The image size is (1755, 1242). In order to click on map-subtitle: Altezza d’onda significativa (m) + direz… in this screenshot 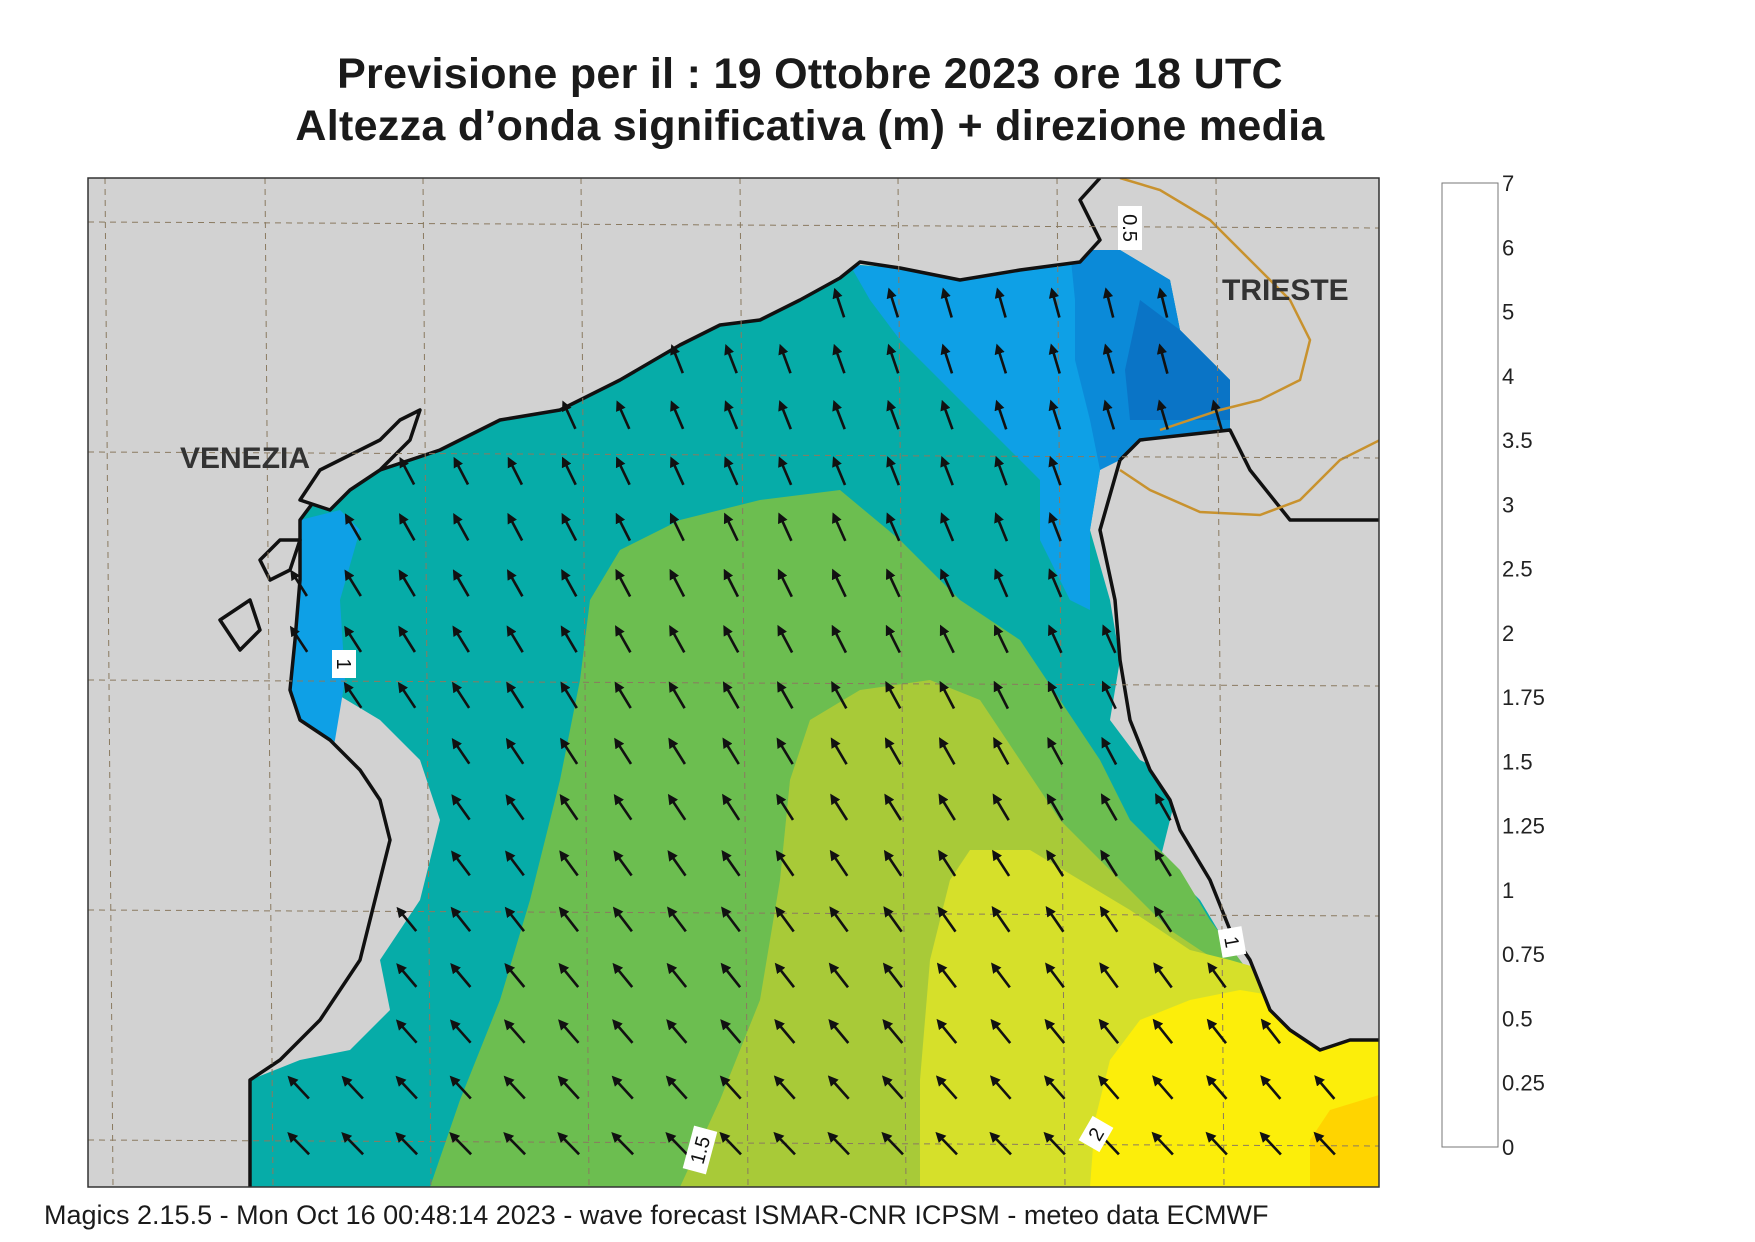, I will do `click(810, 126)`.